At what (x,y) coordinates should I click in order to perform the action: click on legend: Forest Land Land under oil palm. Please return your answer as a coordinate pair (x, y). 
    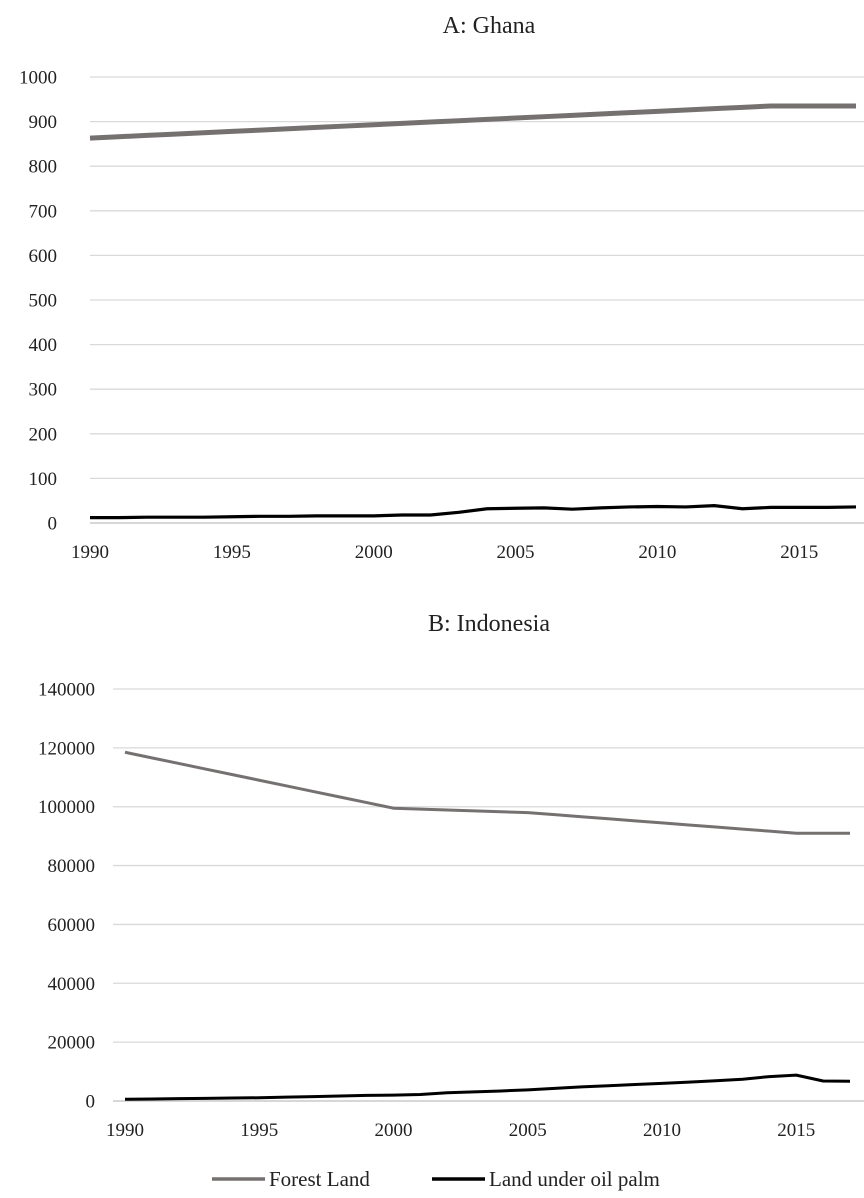
    Looking at the image, I should click on (436, 1179).